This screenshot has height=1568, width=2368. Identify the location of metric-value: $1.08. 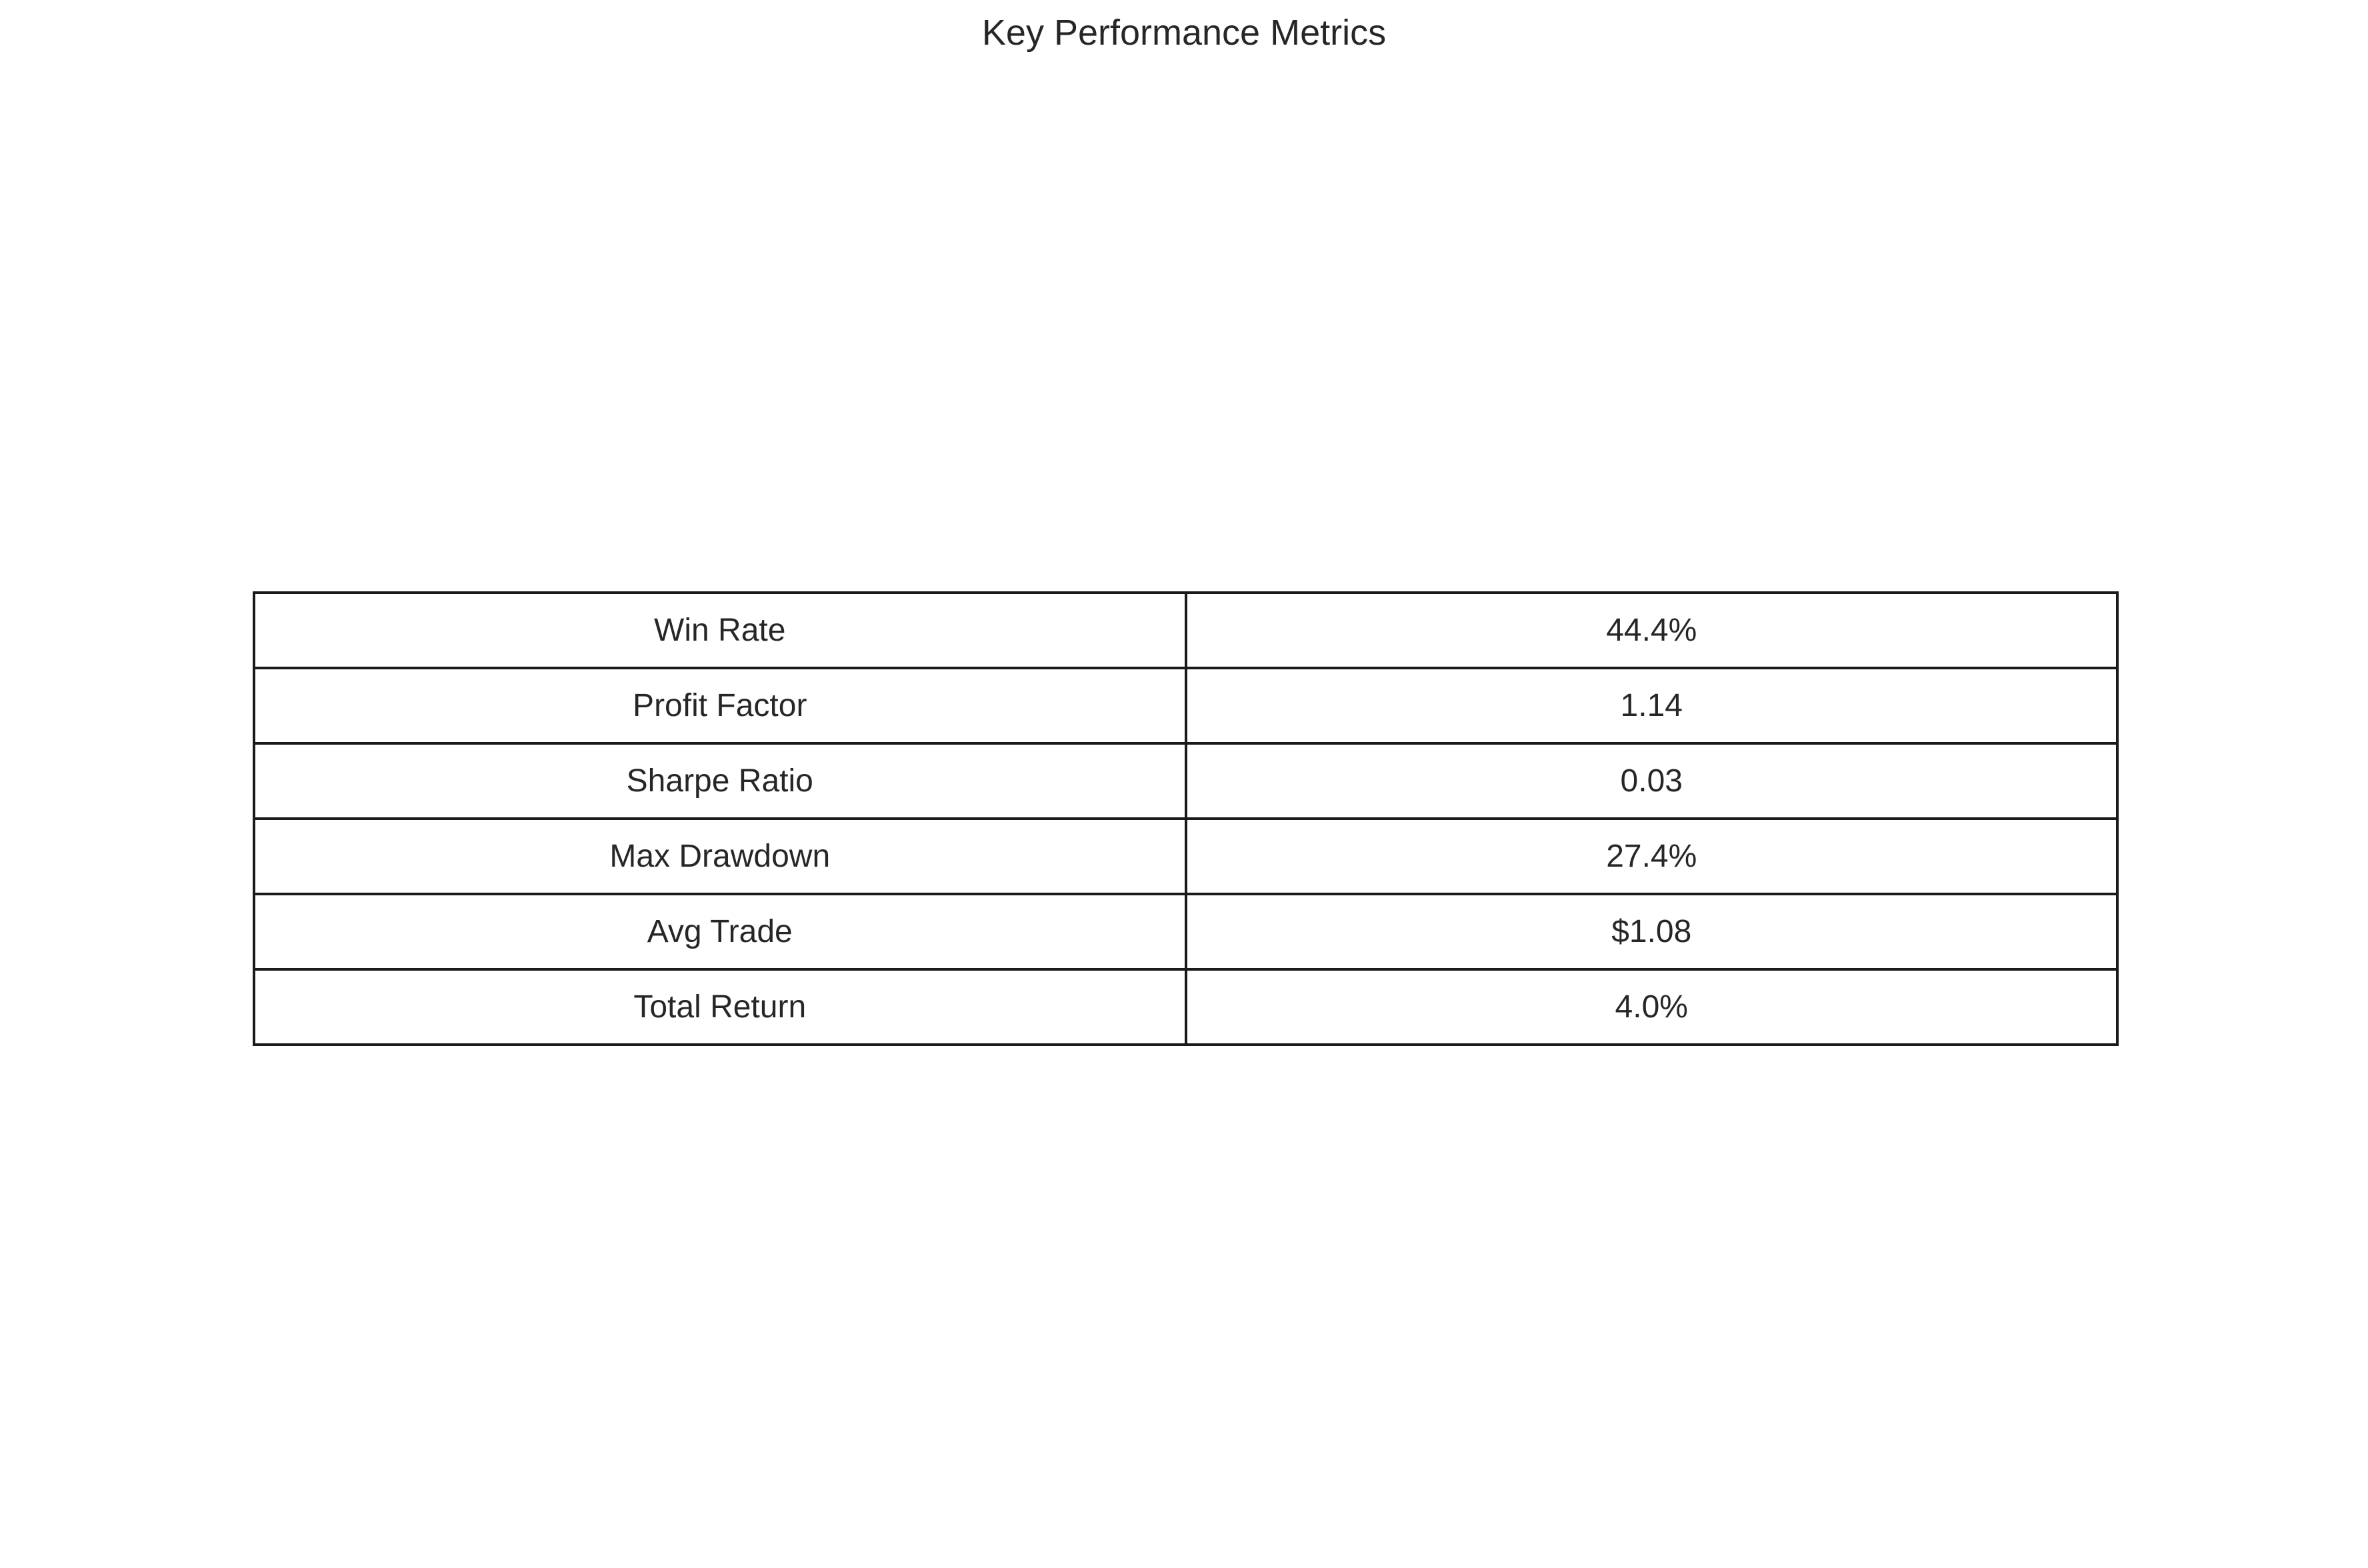
(1651, 932).